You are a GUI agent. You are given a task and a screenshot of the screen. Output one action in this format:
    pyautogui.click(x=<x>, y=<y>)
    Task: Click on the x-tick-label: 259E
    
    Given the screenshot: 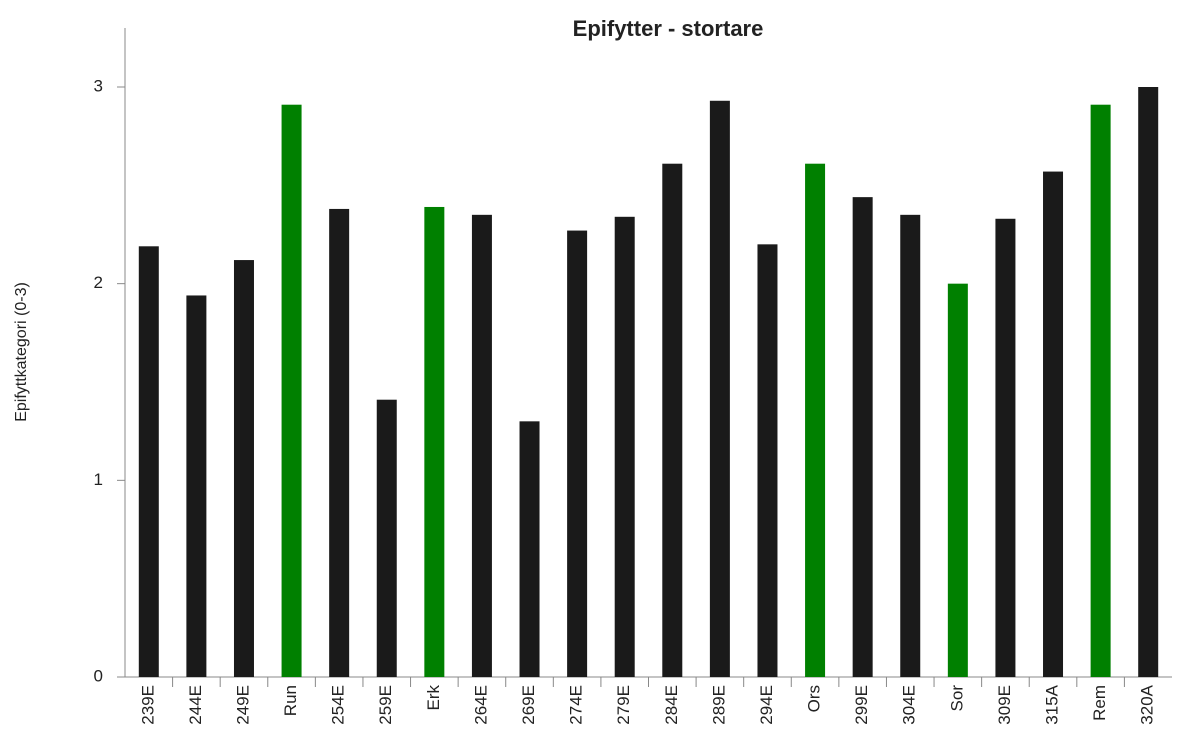 What is the action you would take?
    pyautogui.click(x=385, y=705)
    